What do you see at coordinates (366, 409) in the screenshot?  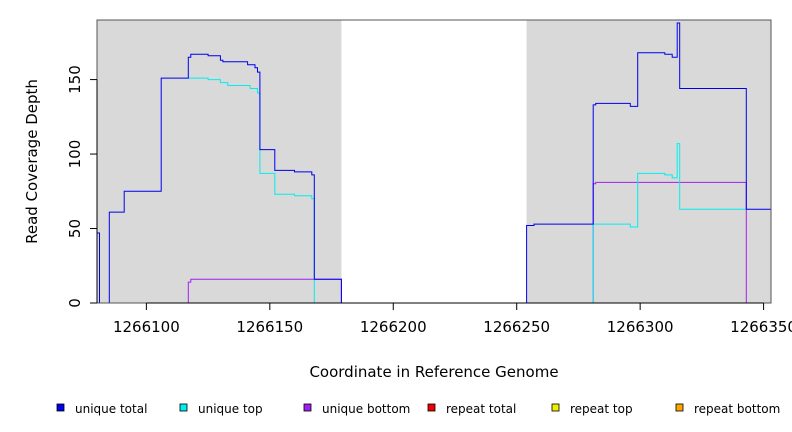 I see `legend-label: unique bottom` at bounding box center [366, 409].